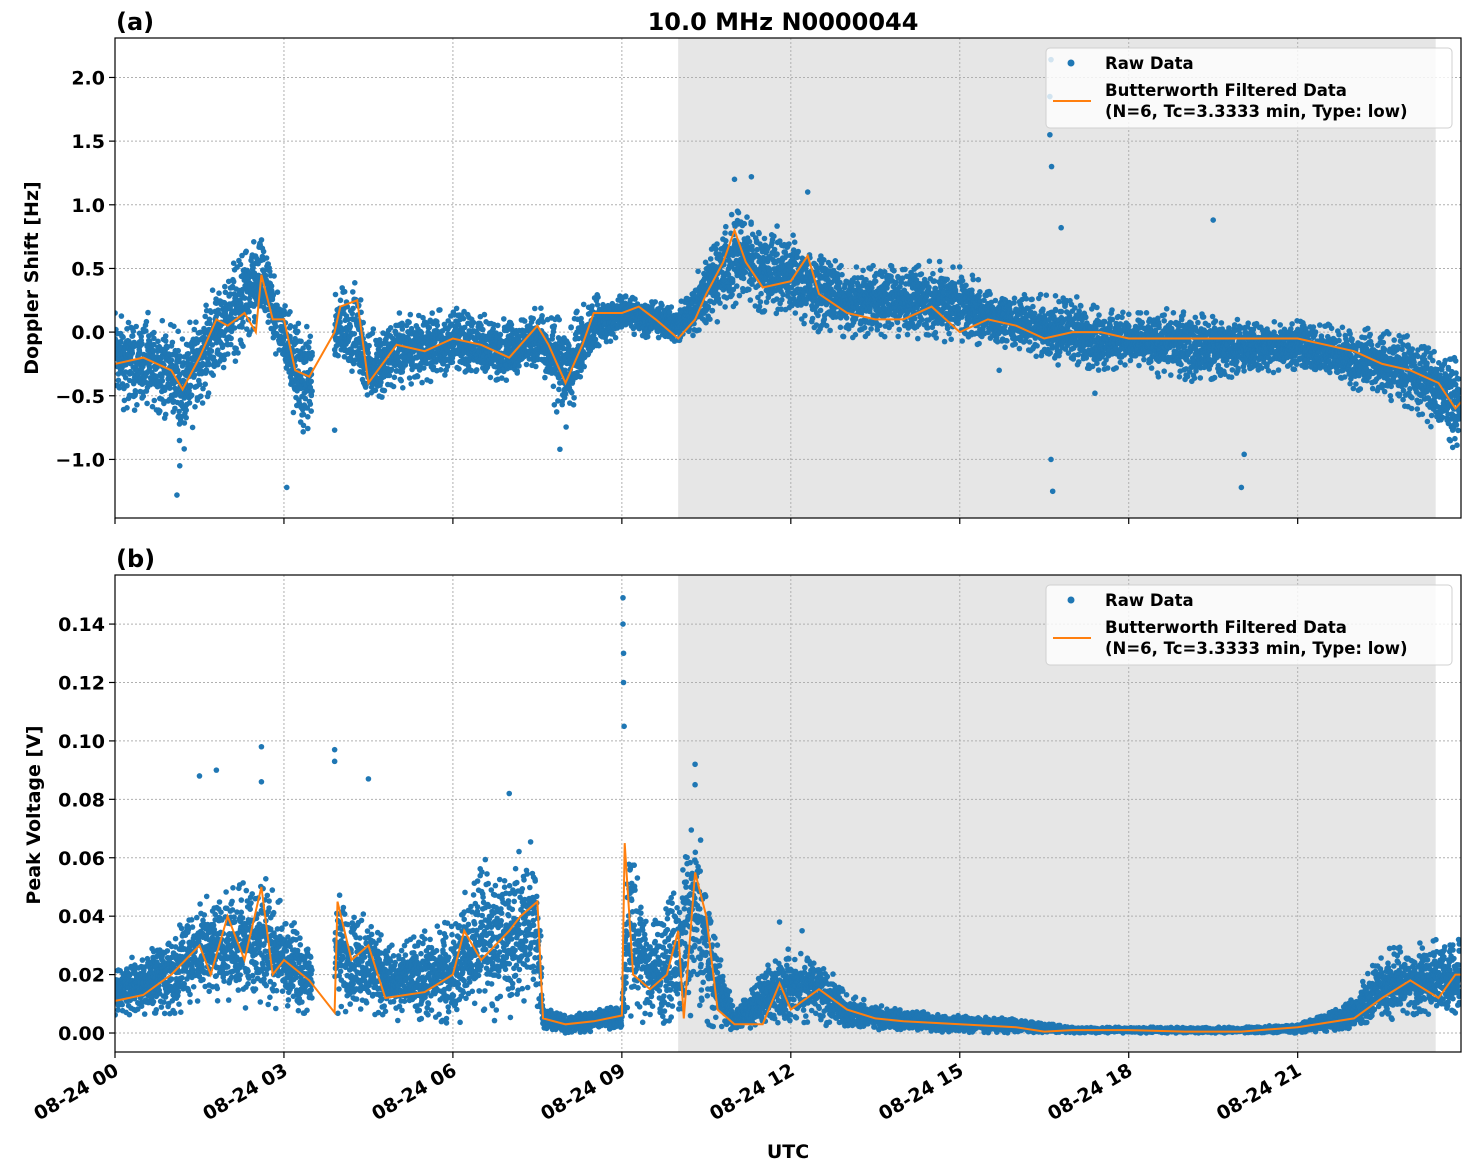 The image size is (1471, 1172). What do you see at coordinates (783, 22) in the screenshot?
I see `chart-title: 10.0 MHz N0000044` at bounding box center [783, 22].